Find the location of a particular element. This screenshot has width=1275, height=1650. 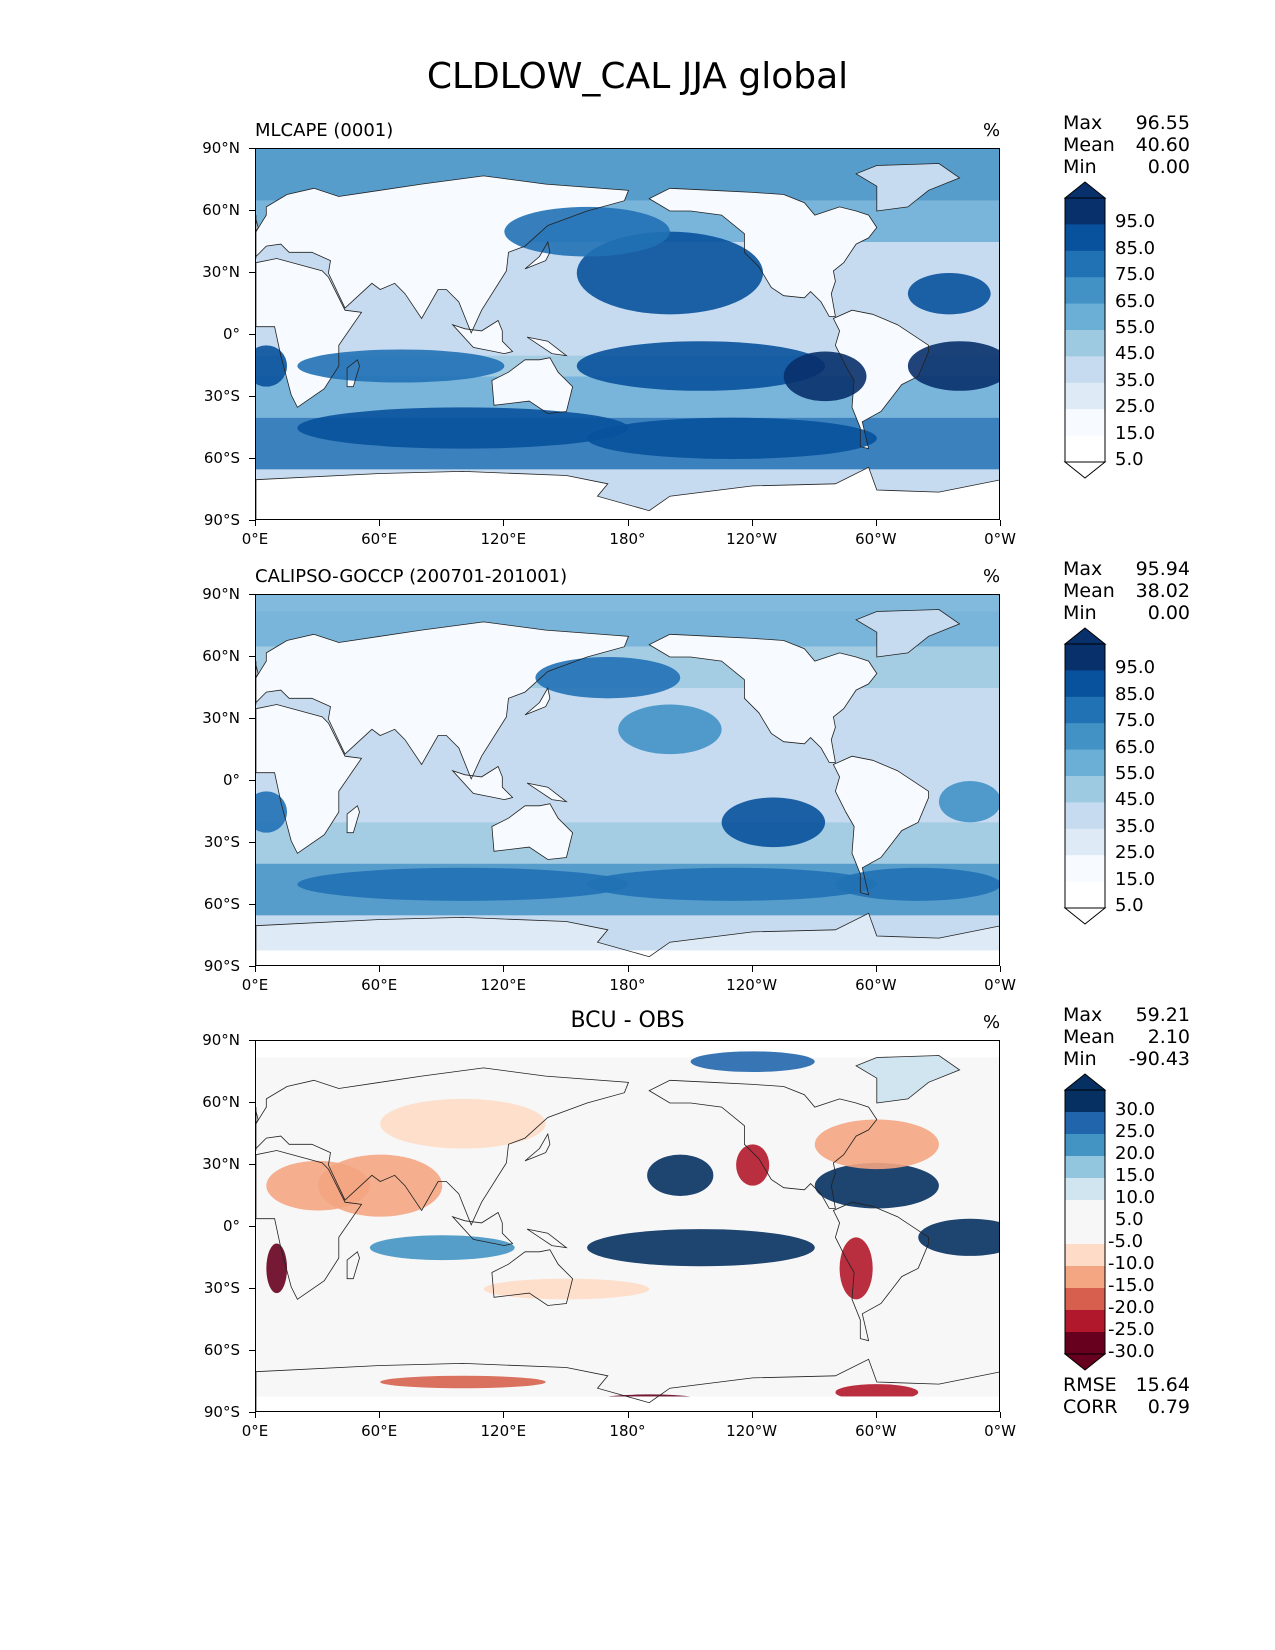

units-label: % is located at coordinates (992, 576).